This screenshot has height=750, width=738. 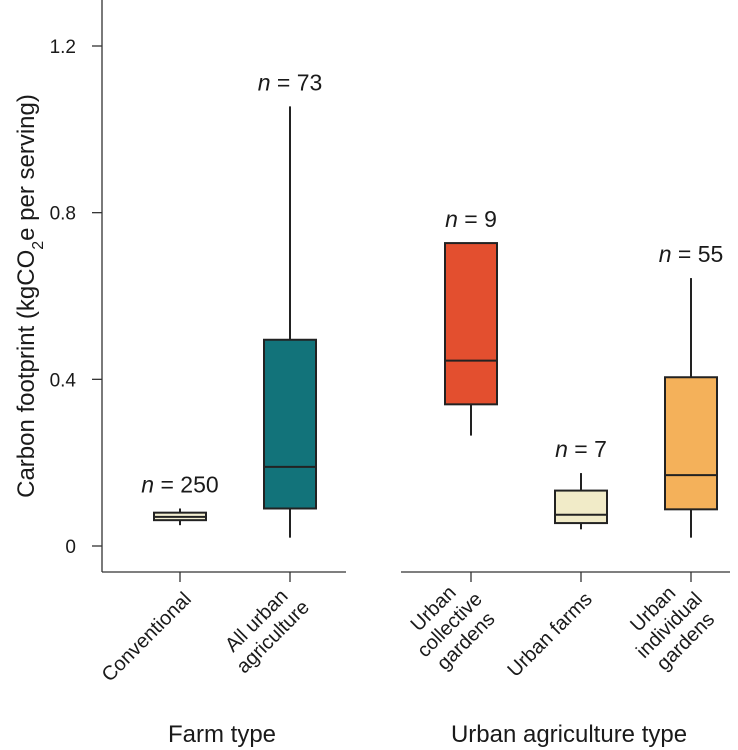 I want to click on sample-size-label: n = 55, so click(x=691, y=254).